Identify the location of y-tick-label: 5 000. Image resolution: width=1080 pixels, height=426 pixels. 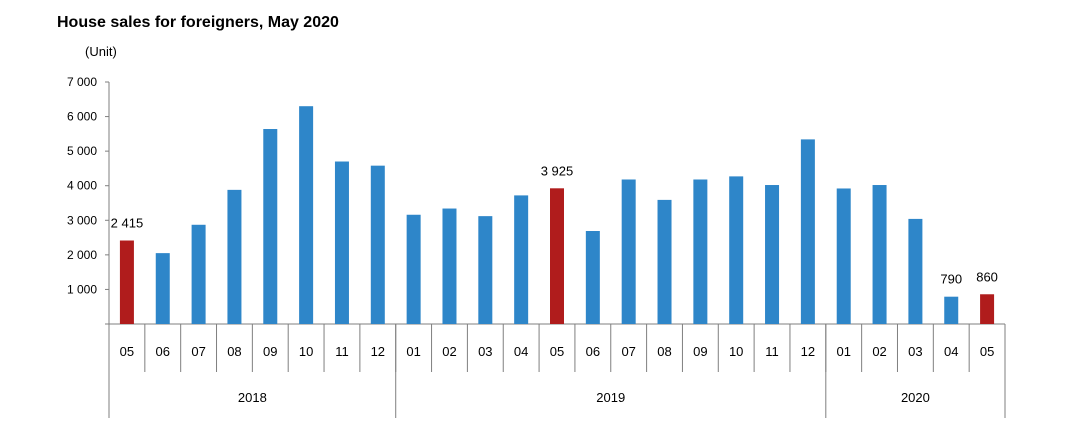
(82, 151).